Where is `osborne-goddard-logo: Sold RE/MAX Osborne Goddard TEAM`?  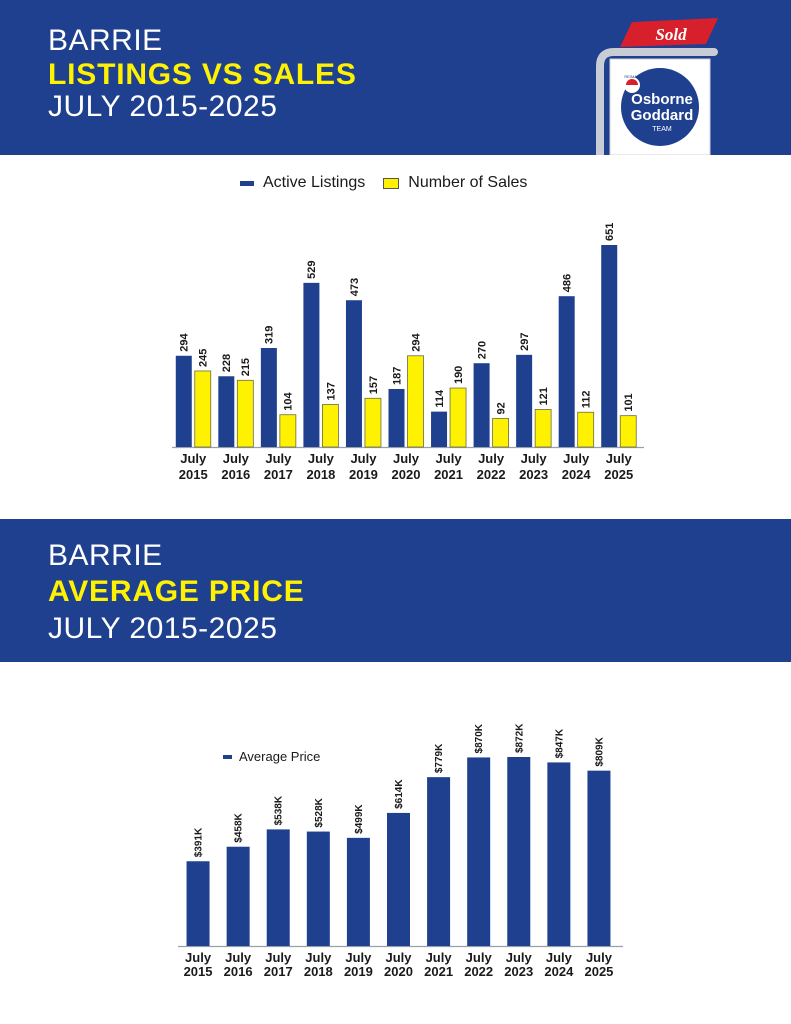 osborne-goddard-logo: Sold RE/MAX Osborne Goddard TEAM is located at coordinates (657, 86).